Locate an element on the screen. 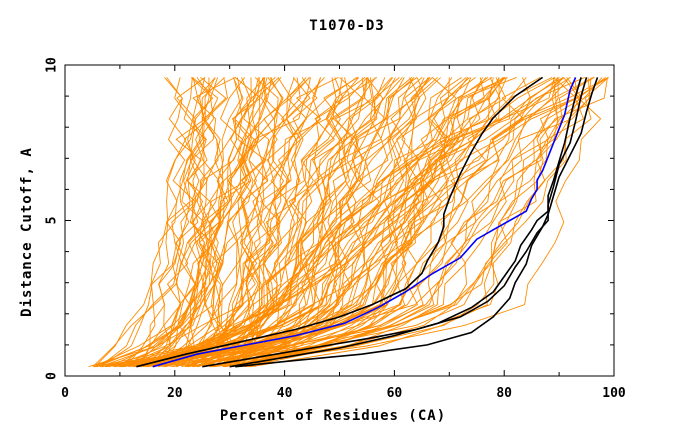 This screenshot has width=680, height=445. x-axis-title: Percent of Residues (CA) is located at coordinates (333, 416).